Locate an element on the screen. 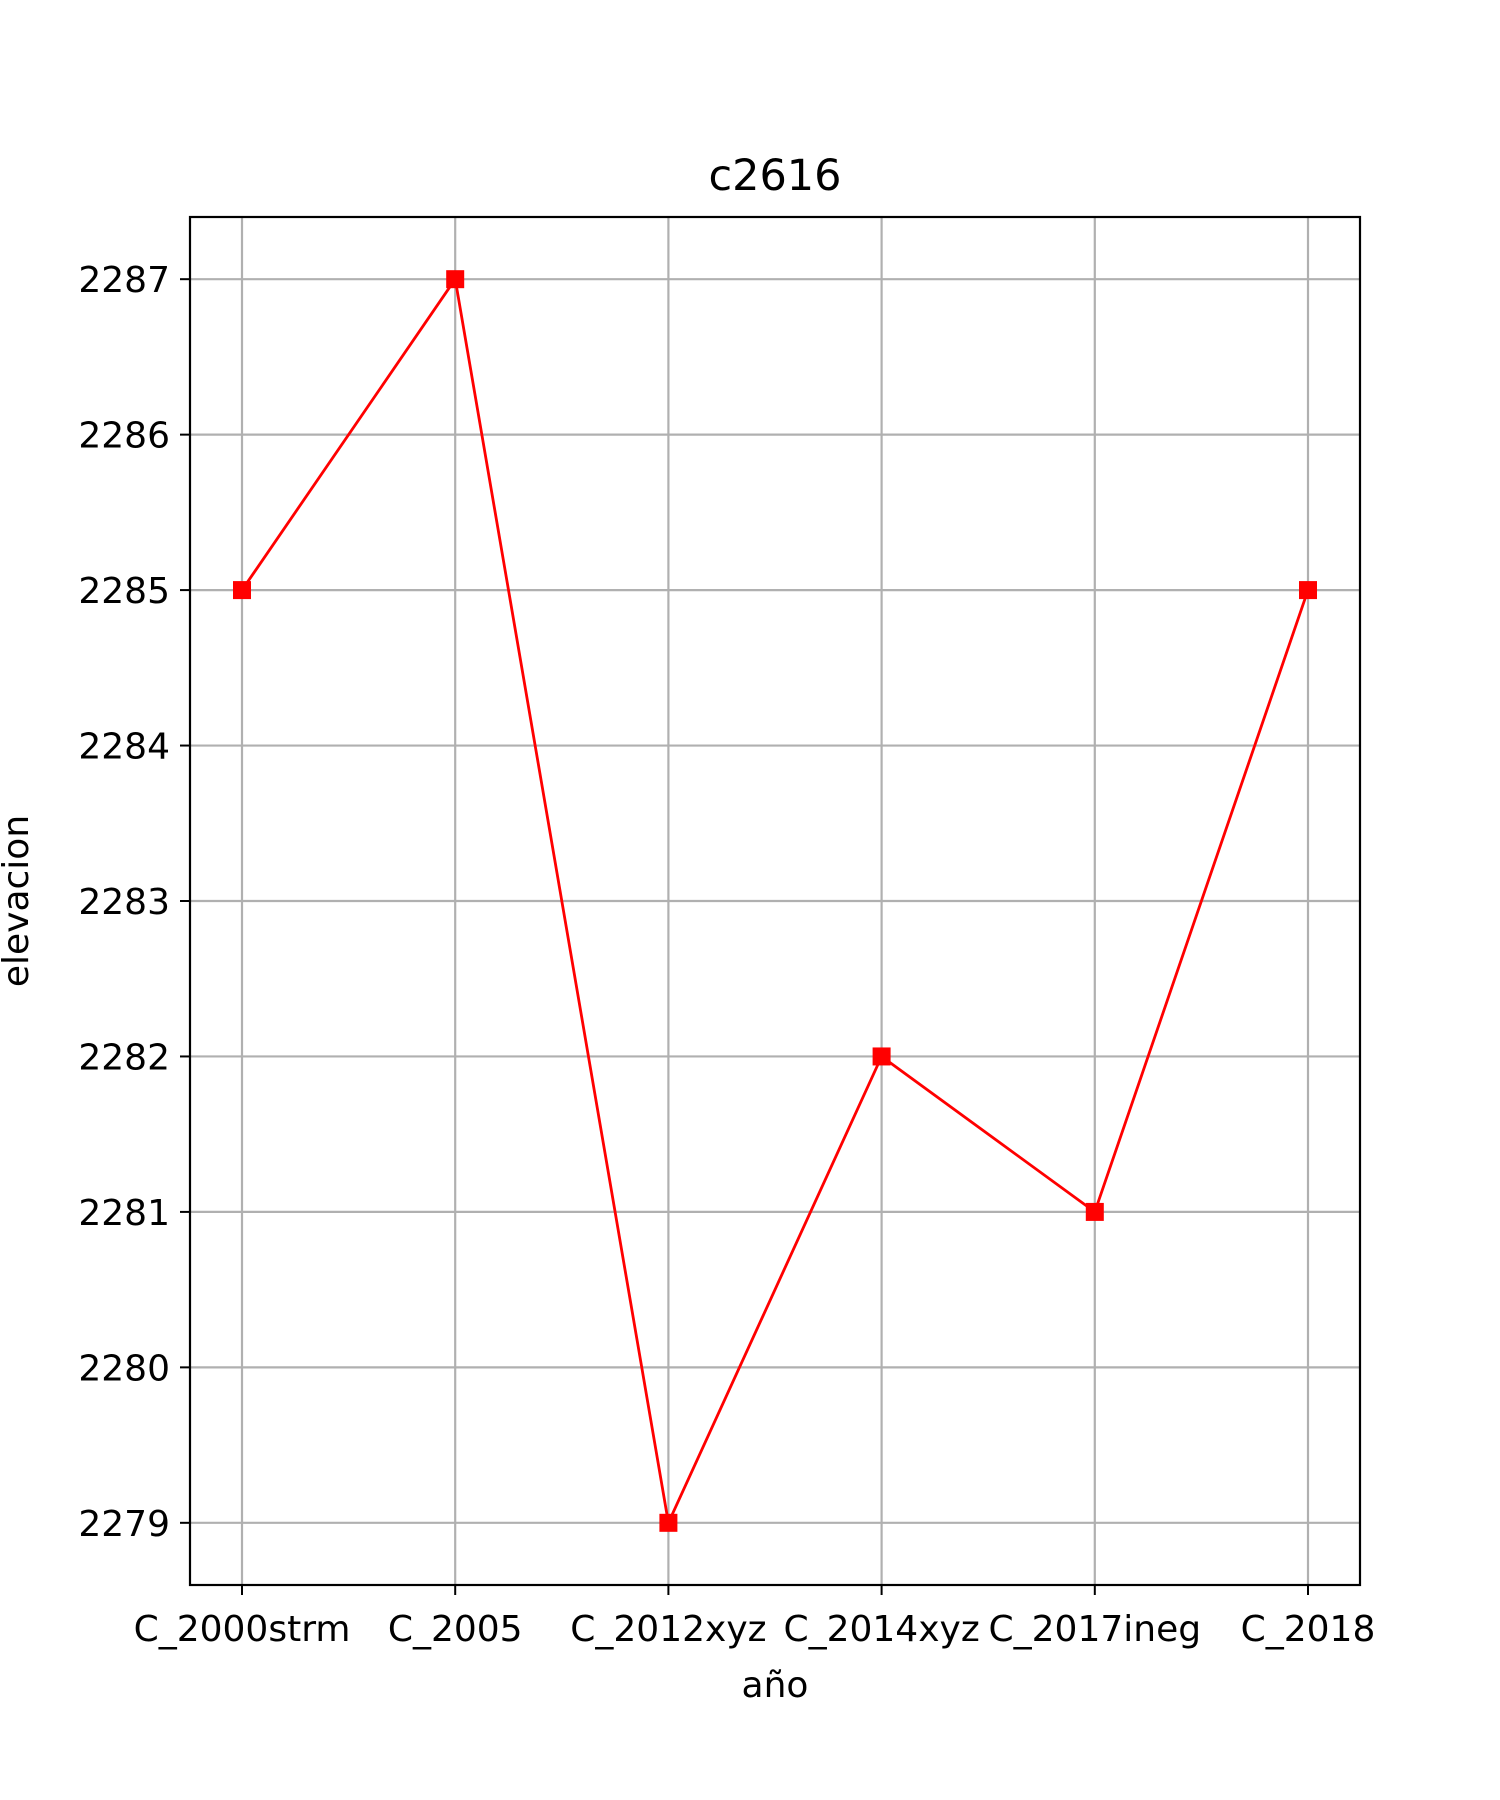 The image size is (1500, 1800). x-tick-label: C_2005 is located at coordinates (455, 1629).